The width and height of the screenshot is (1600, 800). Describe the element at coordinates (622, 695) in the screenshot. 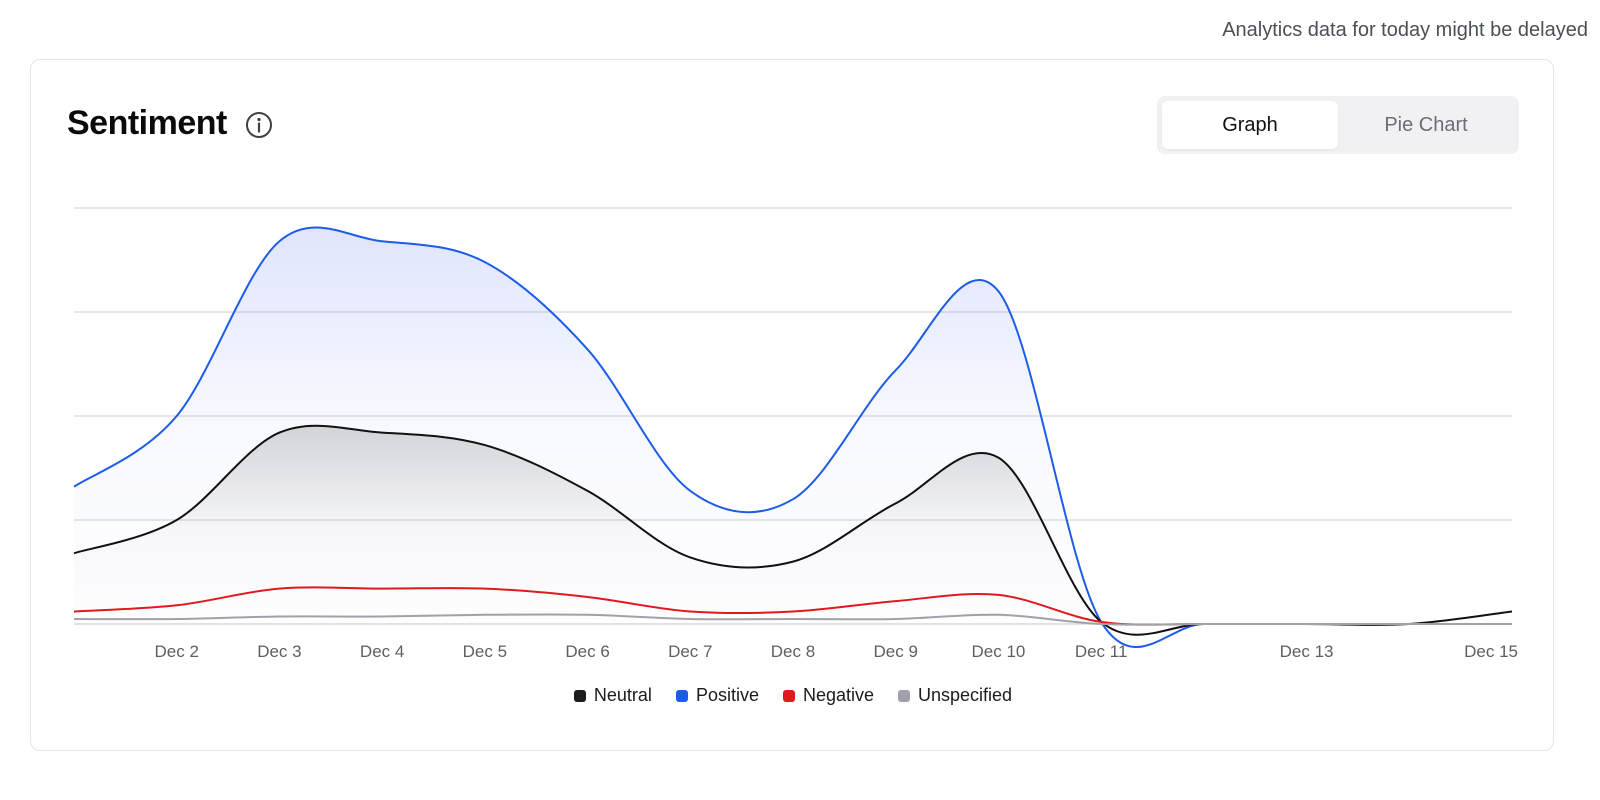

I see `legend-label: Neutral` at that location.